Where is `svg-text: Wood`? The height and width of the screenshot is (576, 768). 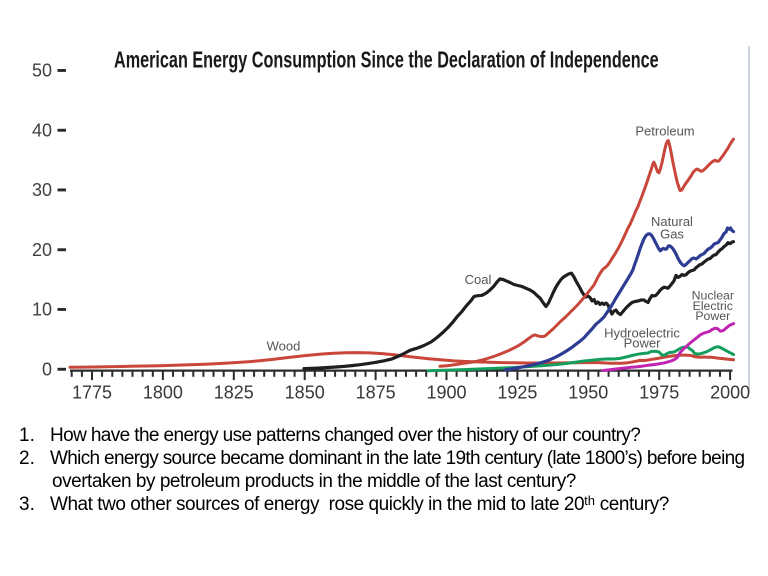 svg-text: Wood is located at coordinates (284, 346).